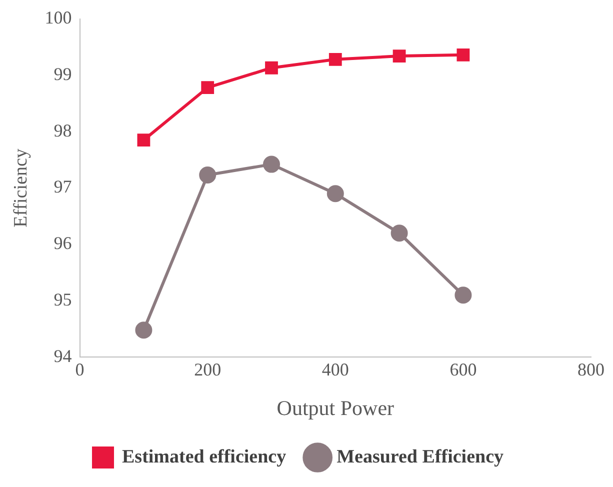 This screenshot has height=487, width=613. I want to click on y-tick-label: 100, so click(58, 18).